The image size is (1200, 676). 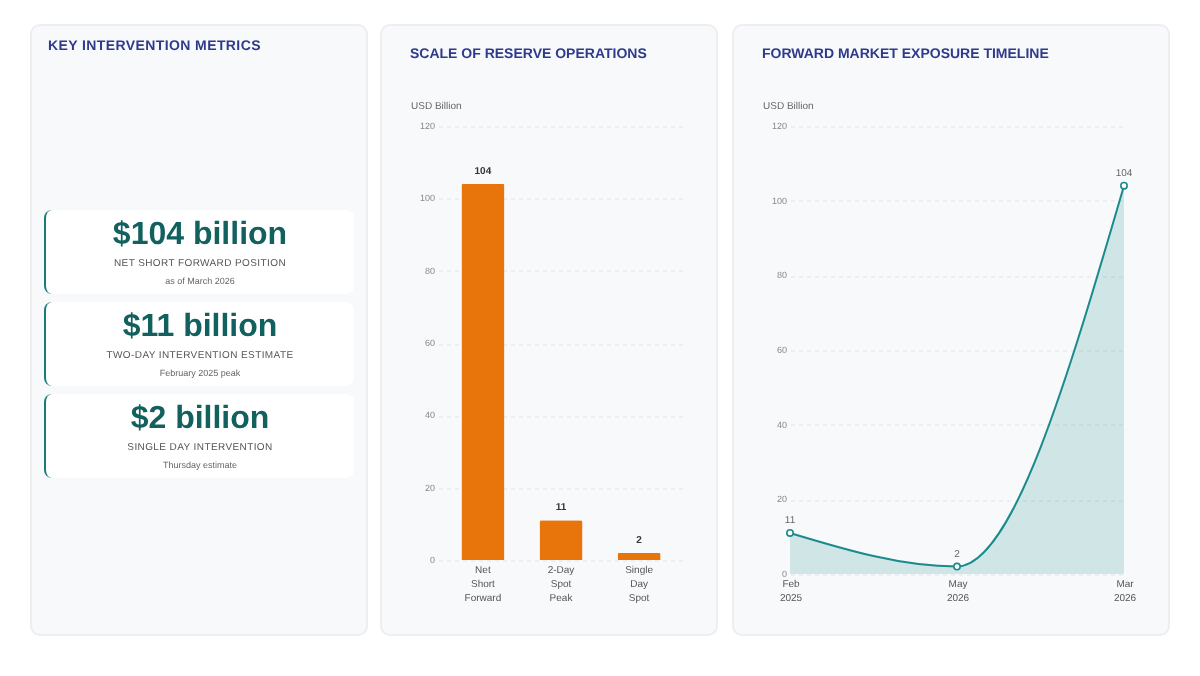 What do you see at coordinates (200, 328) in the screenshot?
I see `text: $11 billion` at bounding box center [200, 328].